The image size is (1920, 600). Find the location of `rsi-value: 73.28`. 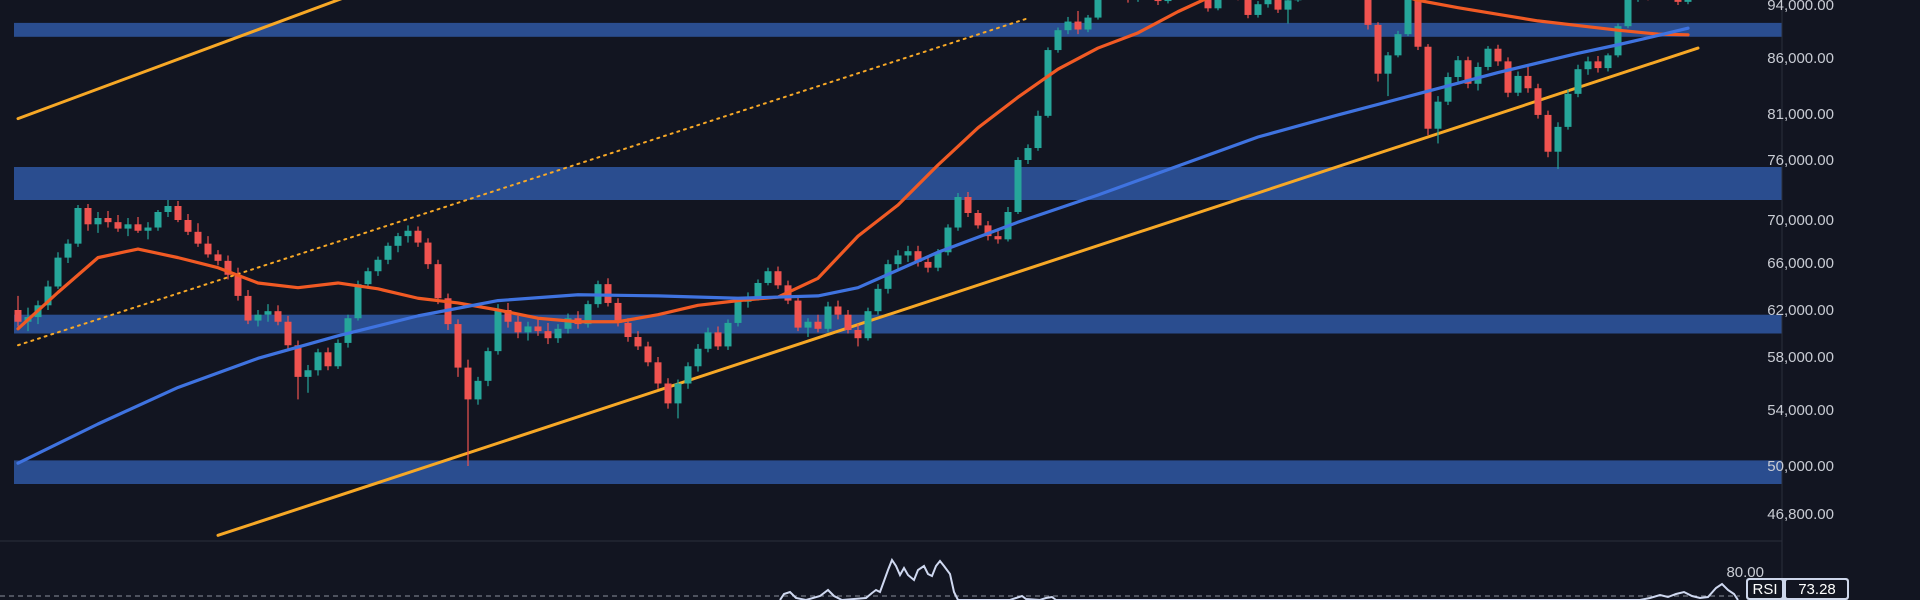

rsi-value: 73.28 is located at coordinates (1817, 589).